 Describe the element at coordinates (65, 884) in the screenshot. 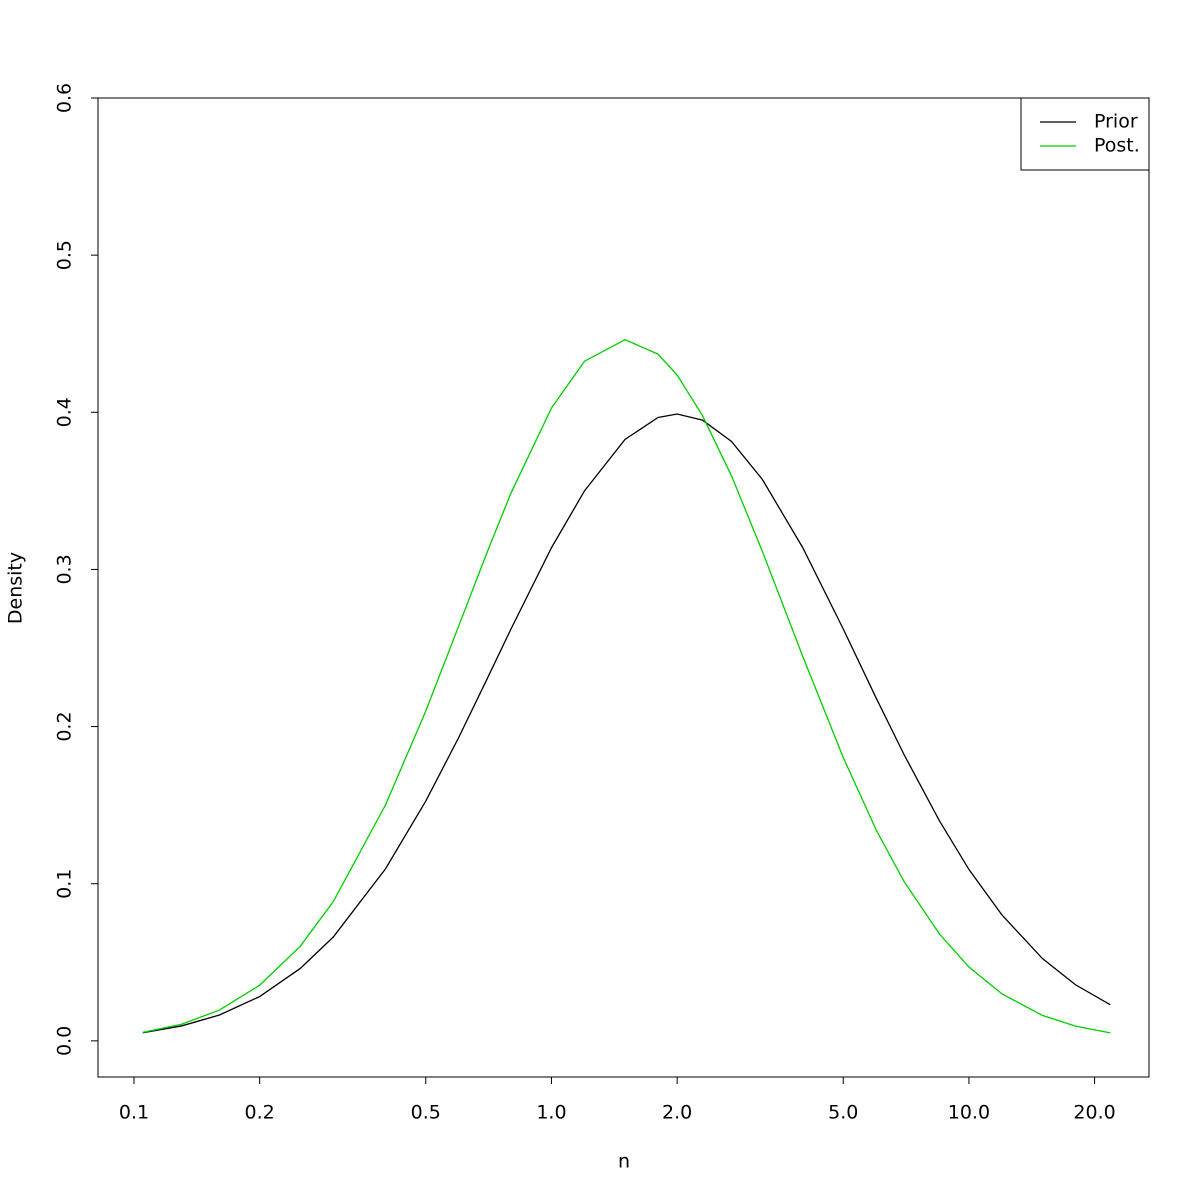

I see `y-tick-label: 0.1` at that location.